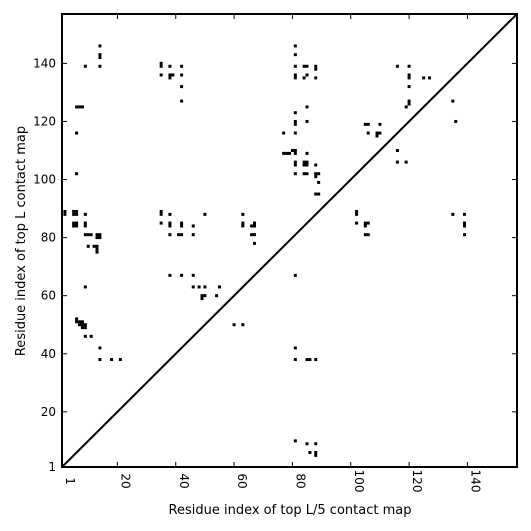 The height and width of the screenshot is (531, 531). Describe the element at coordinates (359, 481) in the screenshot. I see `x-tick-label: 100` at that location.